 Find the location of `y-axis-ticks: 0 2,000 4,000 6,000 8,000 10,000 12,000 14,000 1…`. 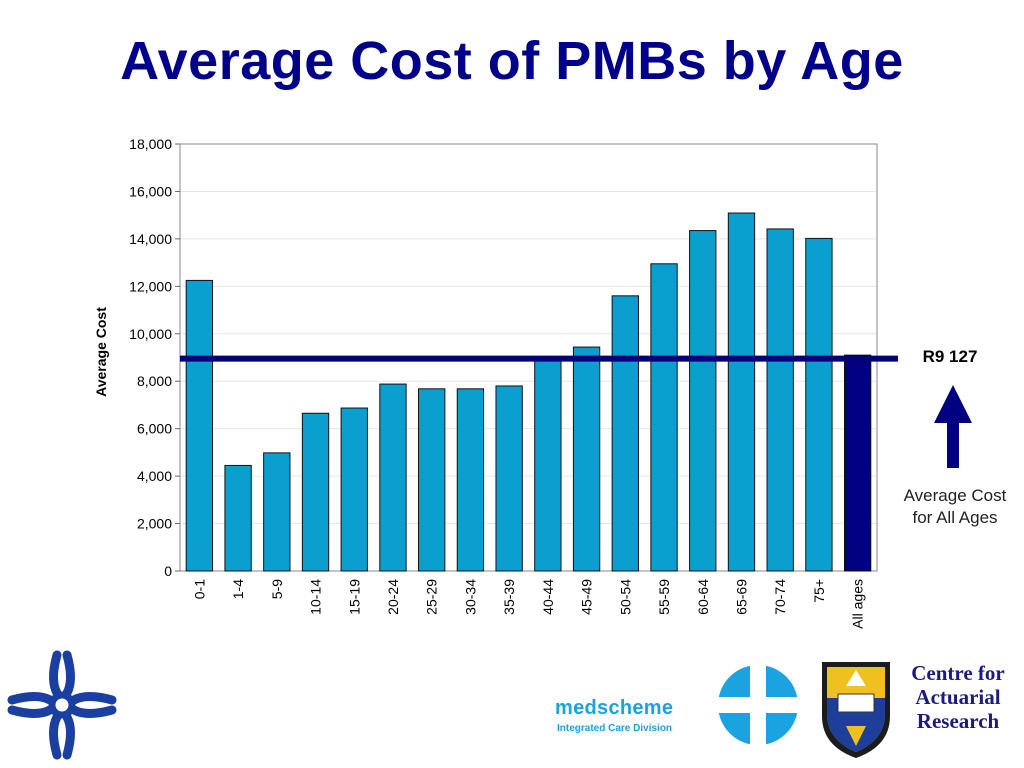

y-axis-ticks: 0 2,000 4,000 6,000 8,000 10,000 12,000 14,000 1… is located at coordinates (154, 357).